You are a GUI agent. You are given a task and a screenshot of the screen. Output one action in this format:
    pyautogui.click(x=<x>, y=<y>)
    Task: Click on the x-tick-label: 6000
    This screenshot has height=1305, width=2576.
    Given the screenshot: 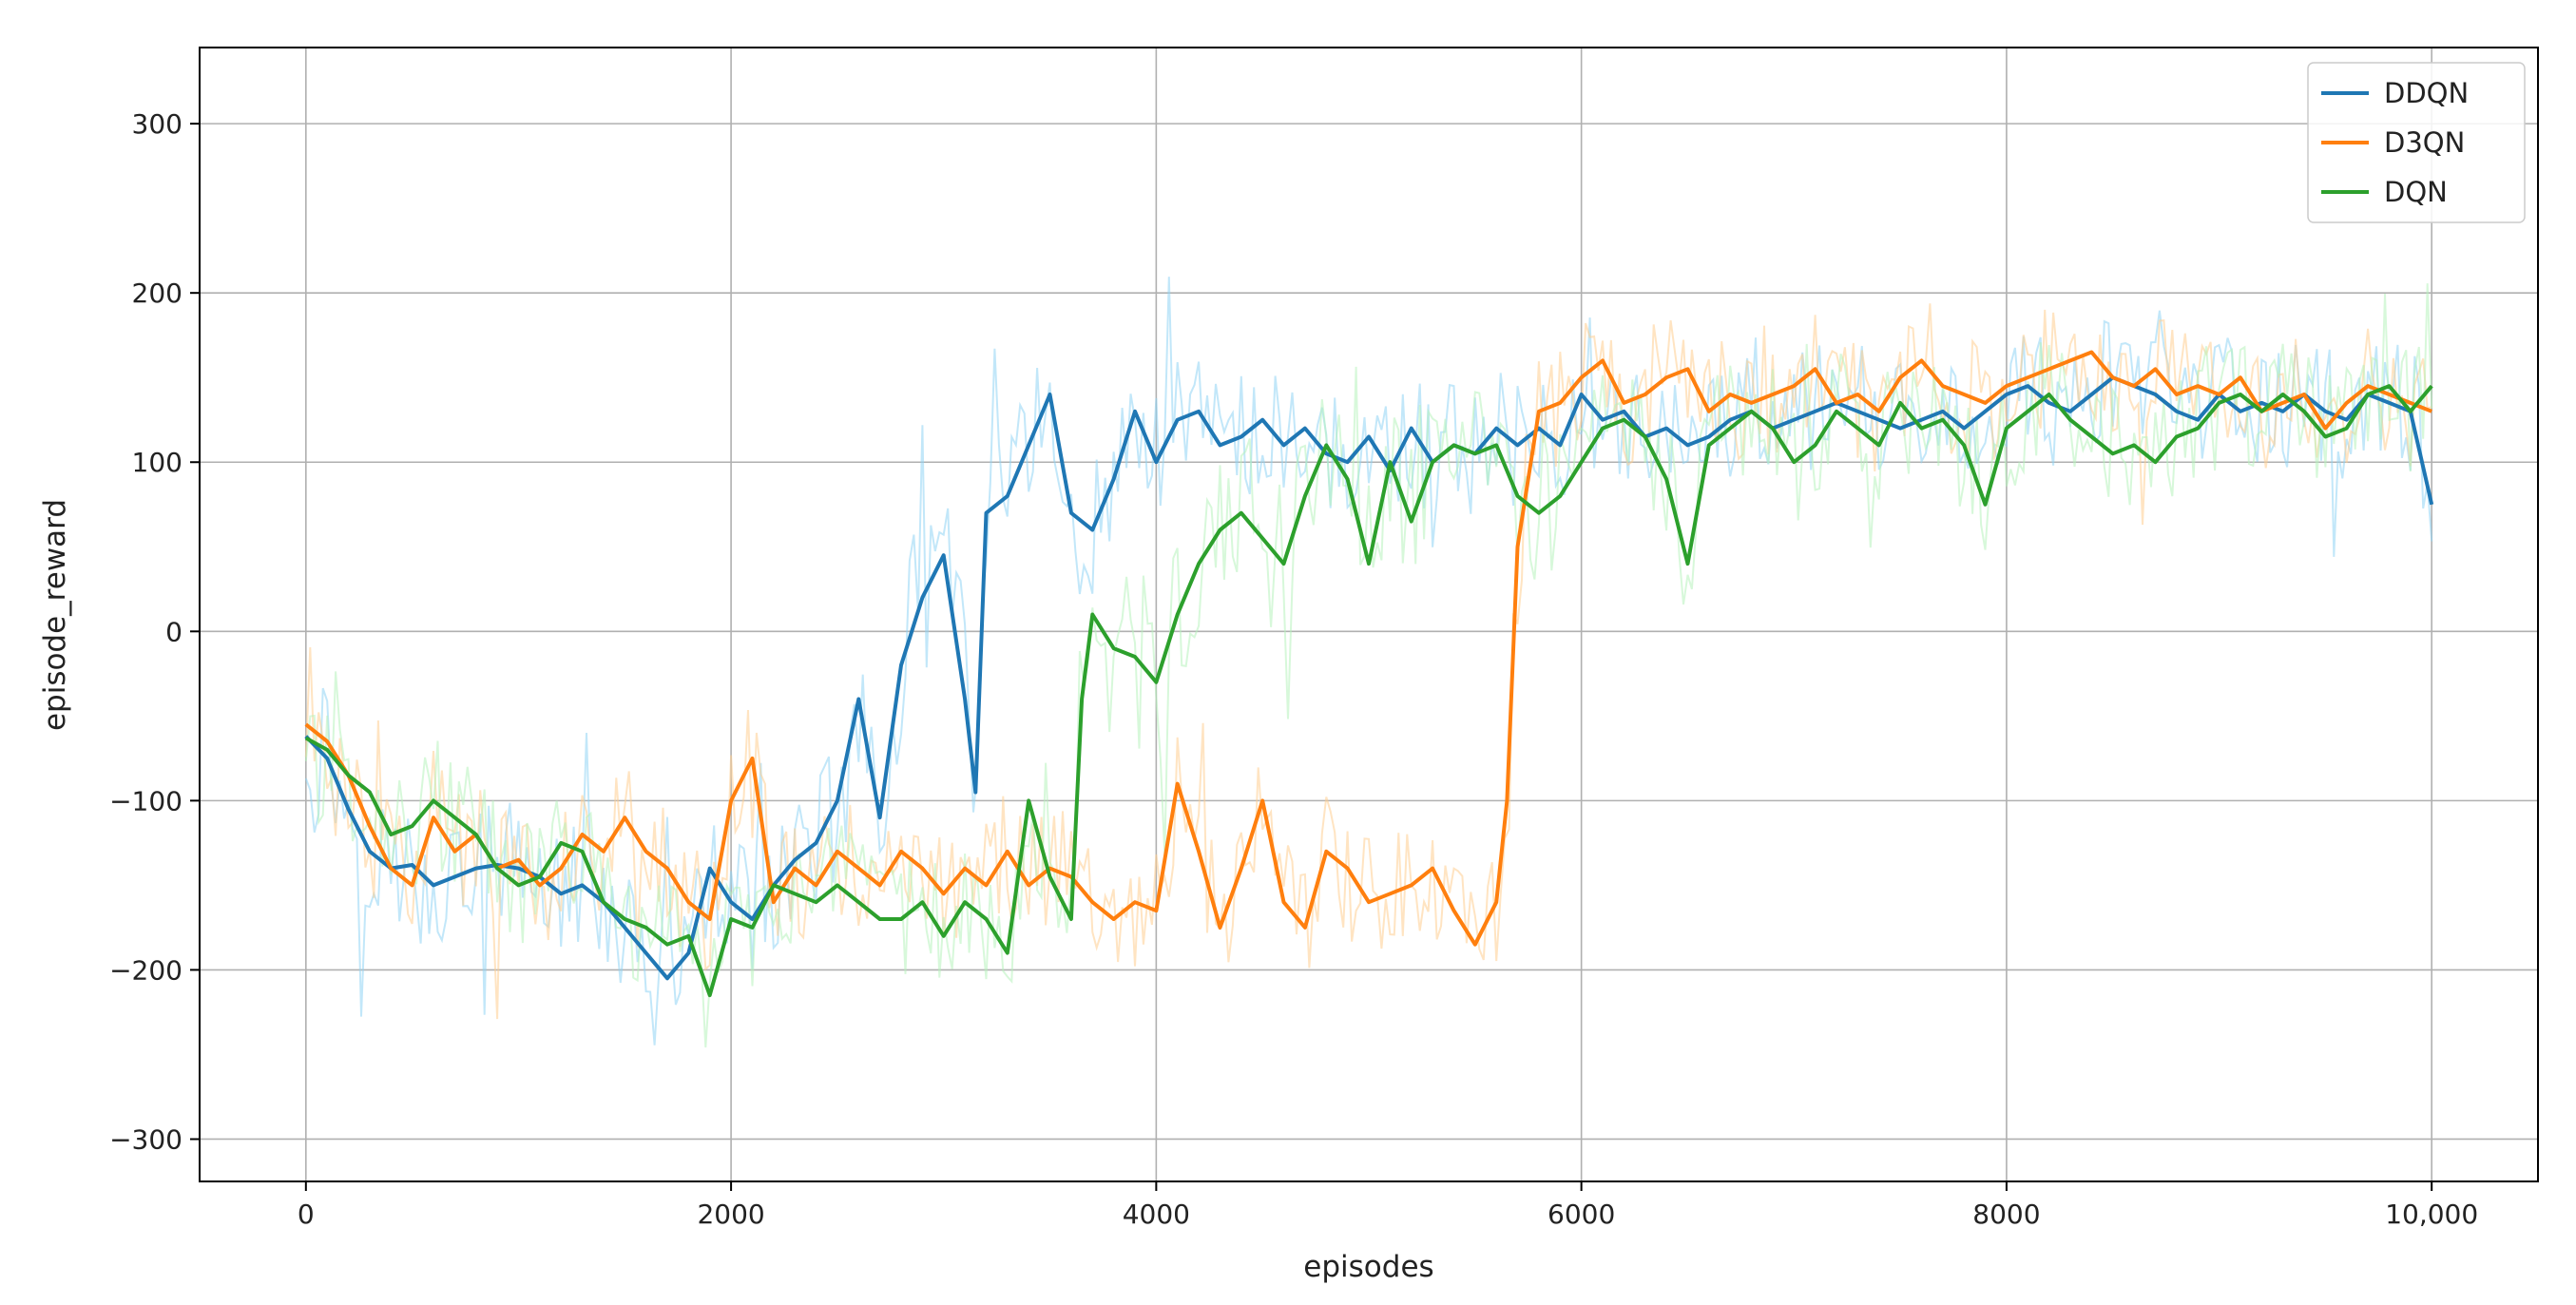 What is the action you would take?
    pyautogui.click(x=1581, y=1214)
    